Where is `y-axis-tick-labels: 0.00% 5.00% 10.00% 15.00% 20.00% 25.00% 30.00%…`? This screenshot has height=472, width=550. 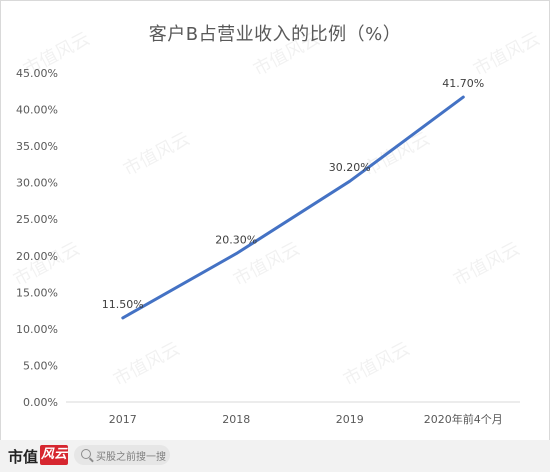
y-axis-tick-labels: 0.00% 5.00% 10.00% 15.00% 20.00% 25.00% 30.00%… is located at coordinates (37, 238).